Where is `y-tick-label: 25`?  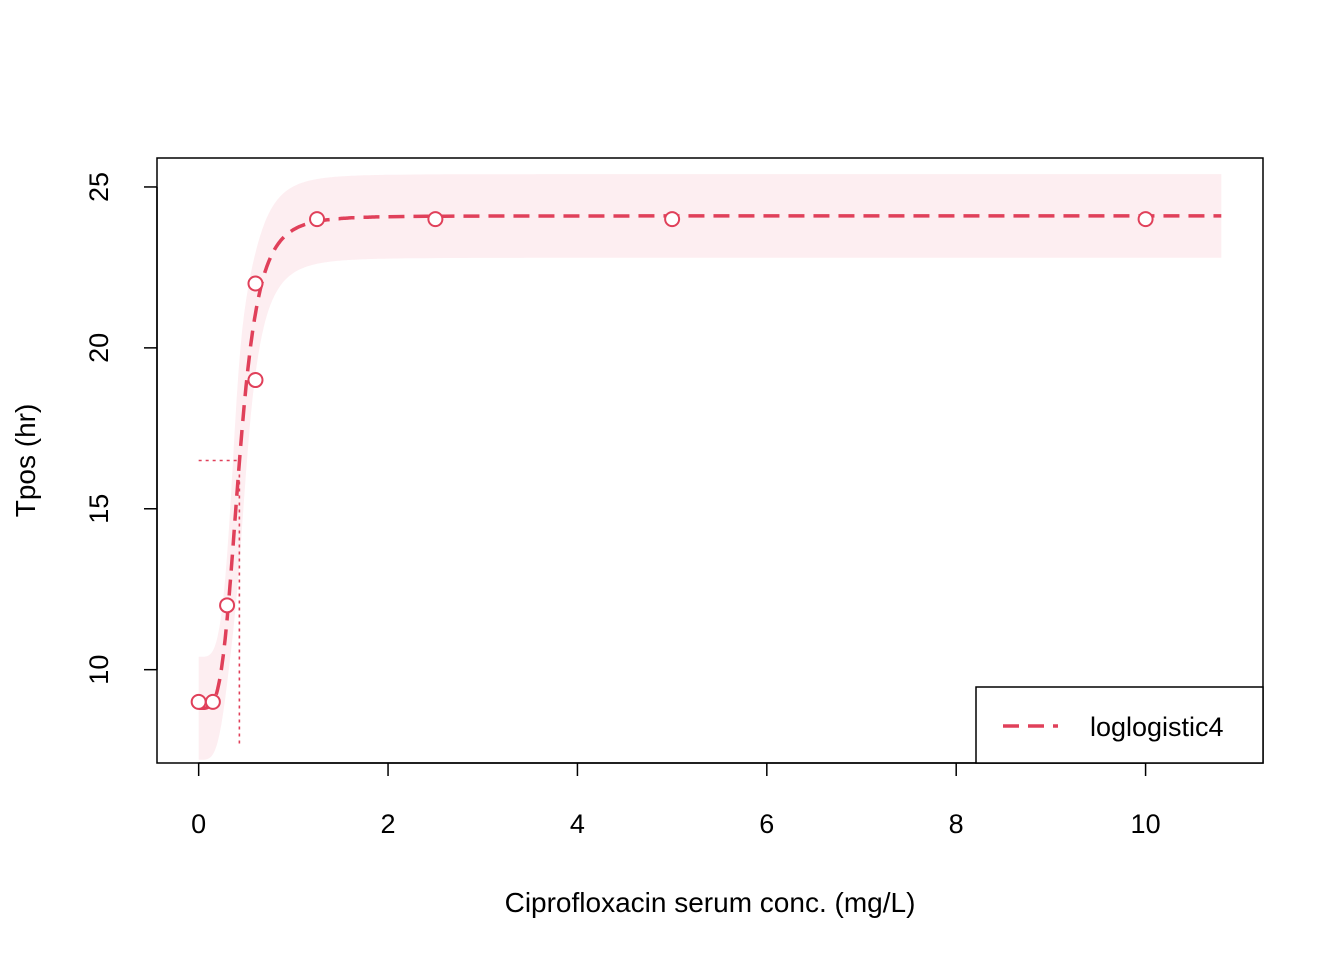 y-tick-label: 25 is located at coordinates (99, 187).